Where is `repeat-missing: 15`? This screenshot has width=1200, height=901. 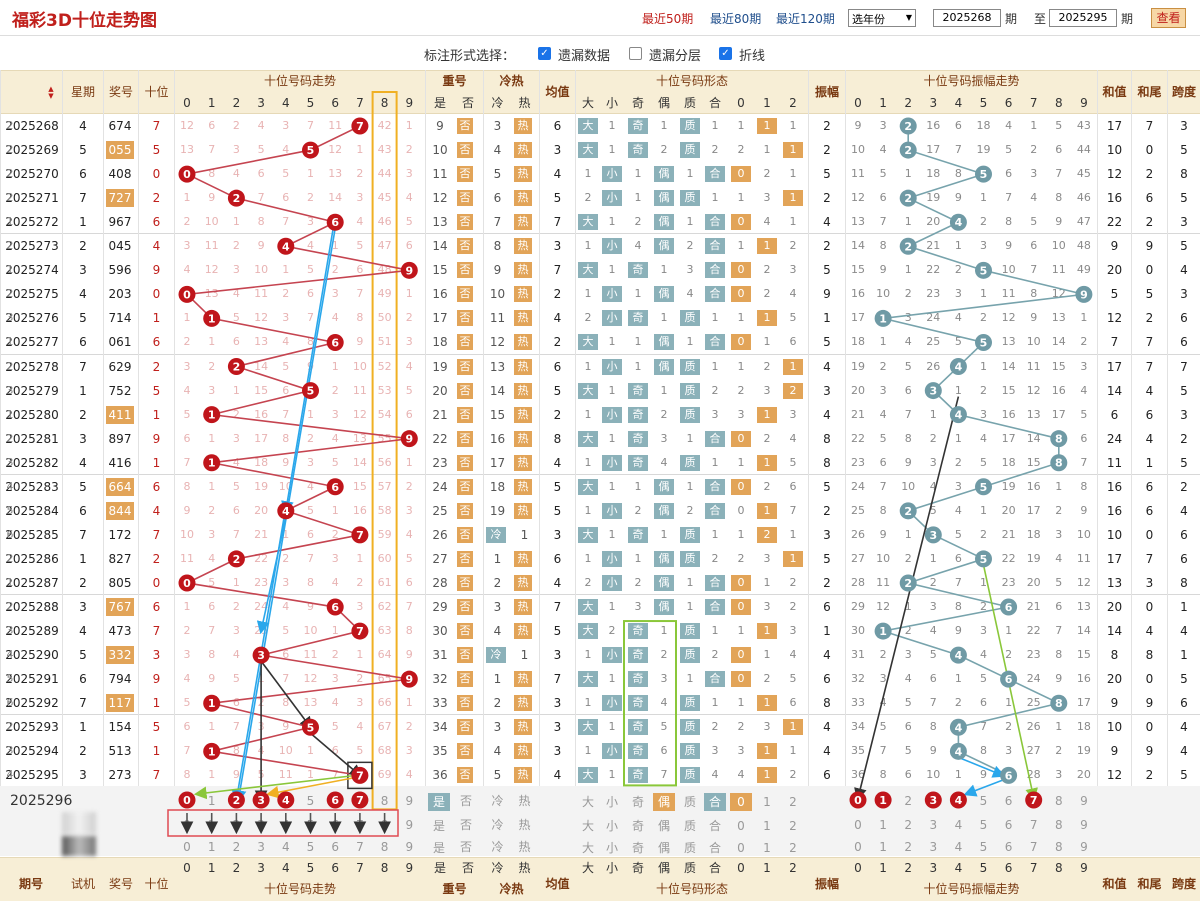
repeat-missing: 15 is located at coordinates (440, 270).